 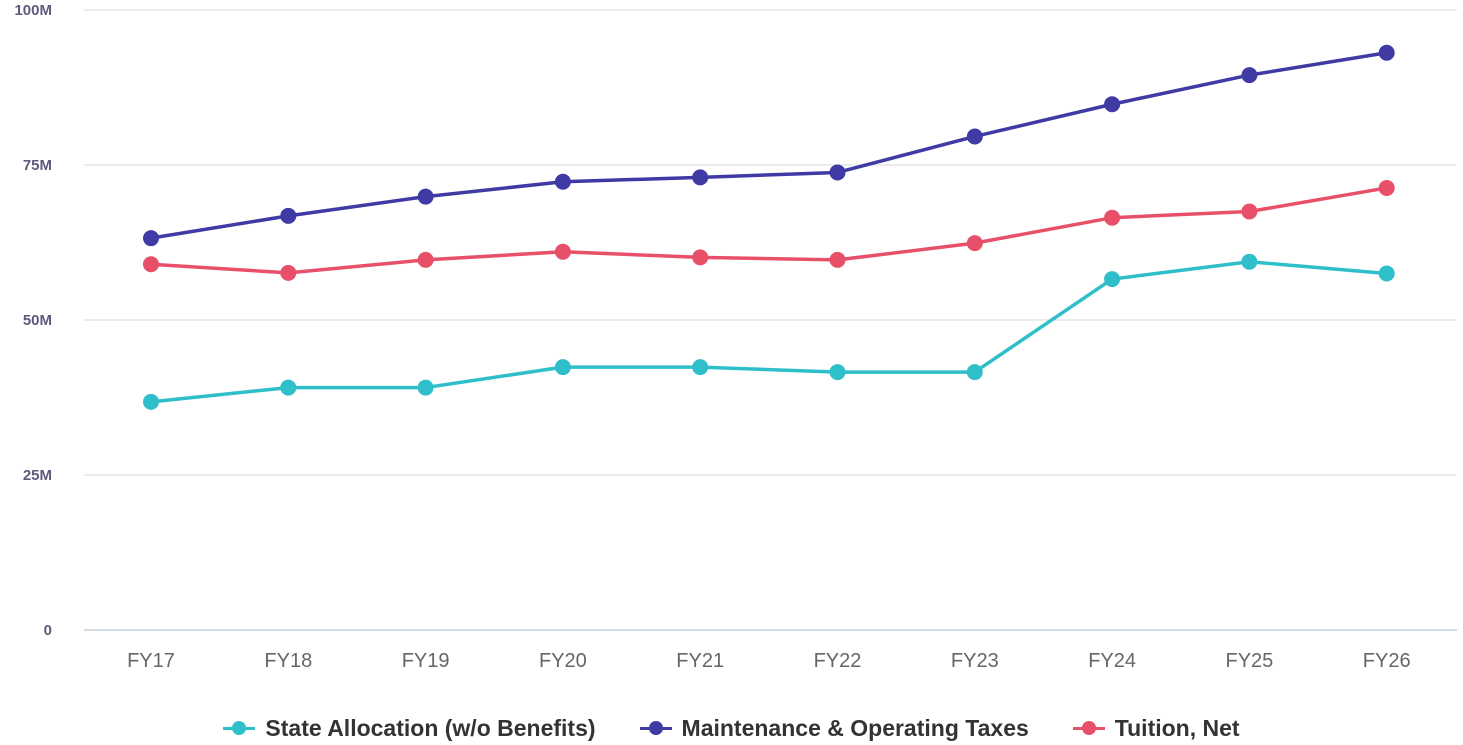 I want to click on y-tick-label: 100M, so click(x=33, y=10).